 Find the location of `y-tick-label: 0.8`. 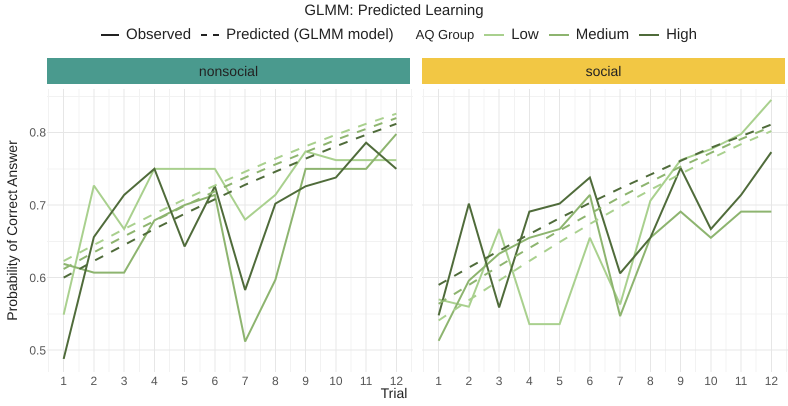

y-tick-label: 0.8 is located at coordinates (37, 133).